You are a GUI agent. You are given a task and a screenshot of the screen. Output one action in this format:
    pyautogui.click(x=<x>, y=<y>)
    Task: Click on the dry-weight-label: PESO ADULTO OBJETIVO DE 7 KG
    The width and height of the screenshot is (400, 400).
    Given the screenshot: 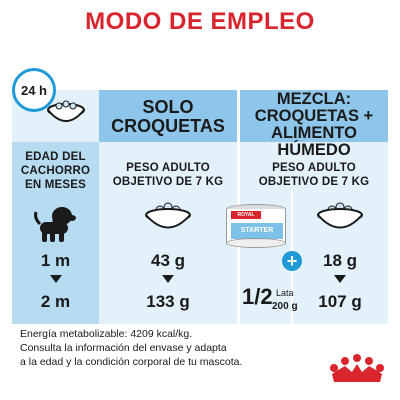 What is the action you would take?
    pyautogui.click(x=168, y=175)
    